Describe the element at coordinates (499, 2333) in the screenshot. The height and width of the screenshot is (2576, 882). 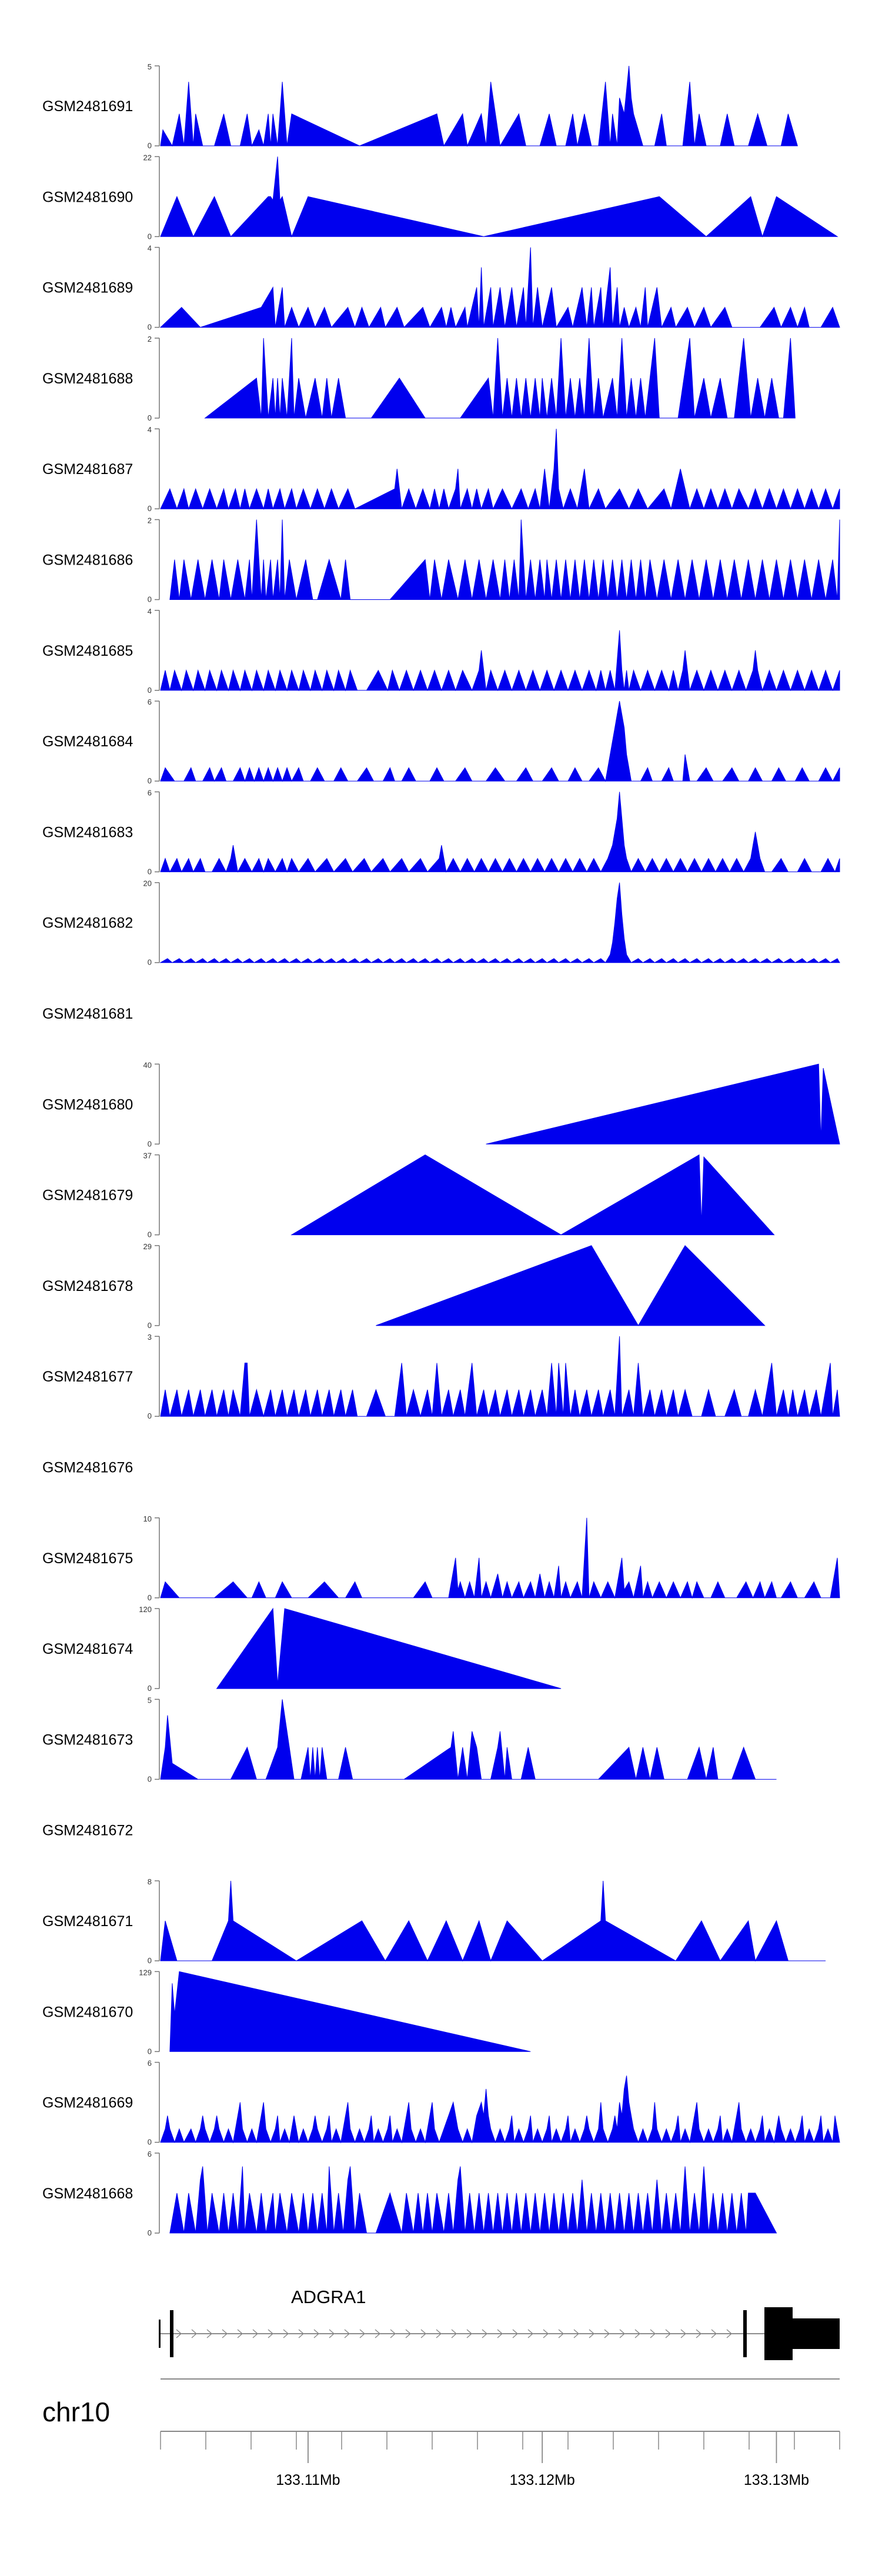
I see `gene-structure` at that location.